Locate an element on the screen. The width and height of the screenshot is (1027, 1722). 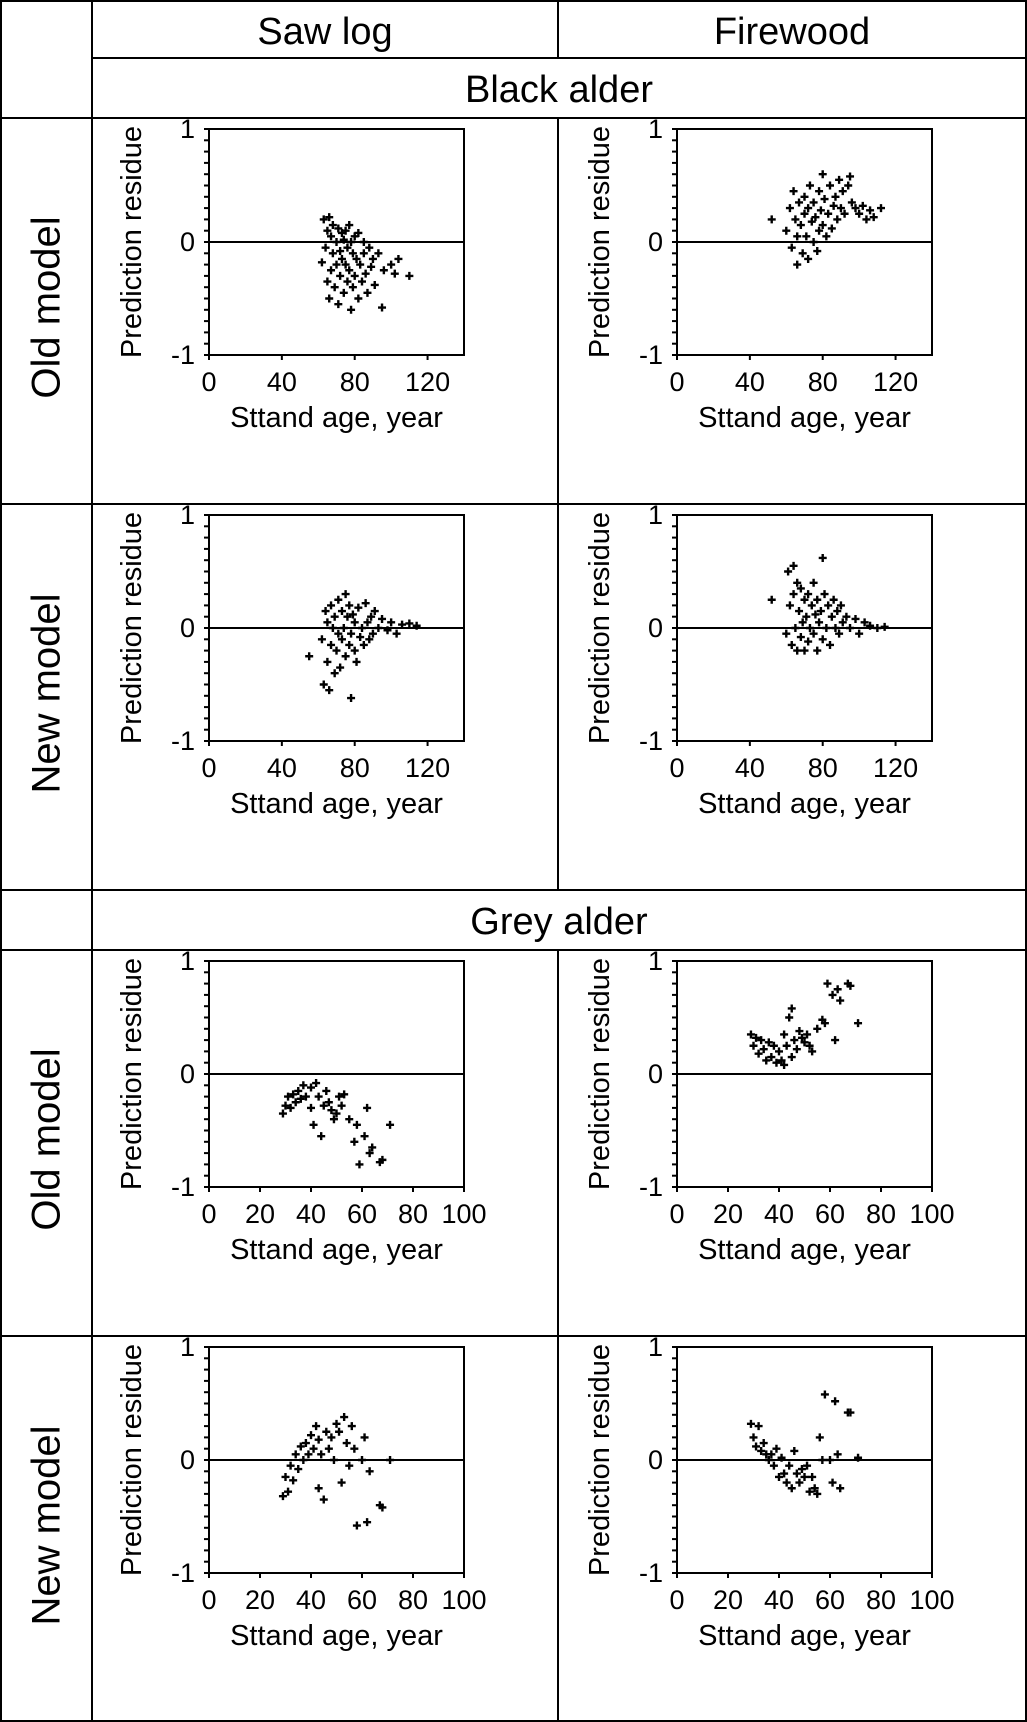
col-header-saw-log-label: Saw log is located at coordinates (325, 32).